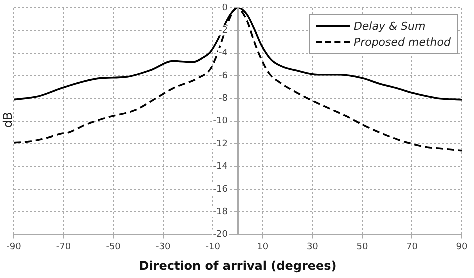 The height and width of the screenshot is (278, 474). Describe the element at coordinates (402, 42) in the screenshot. I see `legend-label: Proposed method` at that location.